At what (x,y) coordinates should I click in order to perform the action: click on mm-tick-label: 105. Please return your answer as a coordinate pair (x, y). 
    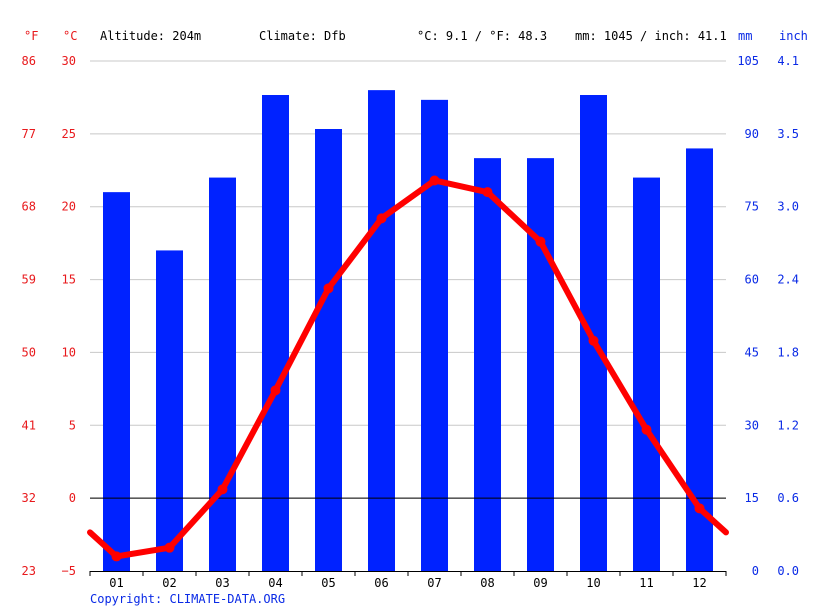
    Looking at the image, I should click on (748, 61).